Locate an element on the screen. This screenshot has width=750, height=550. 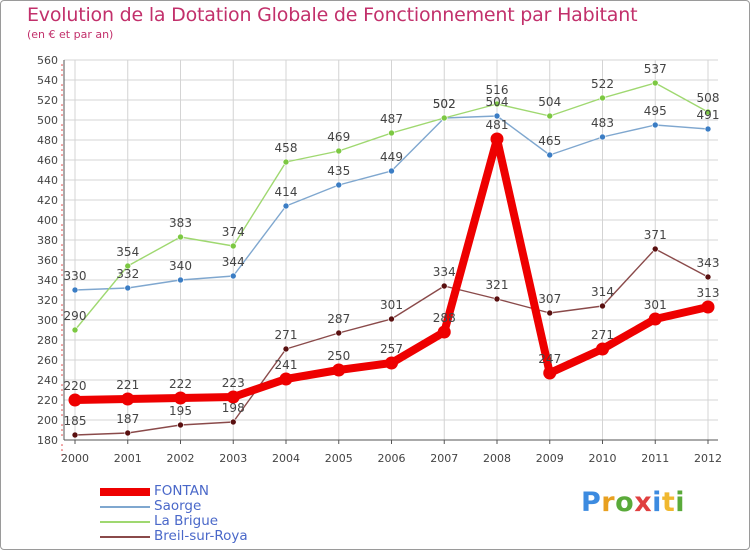
data-label-fontan: 247 is located at coordinates (549, 359).